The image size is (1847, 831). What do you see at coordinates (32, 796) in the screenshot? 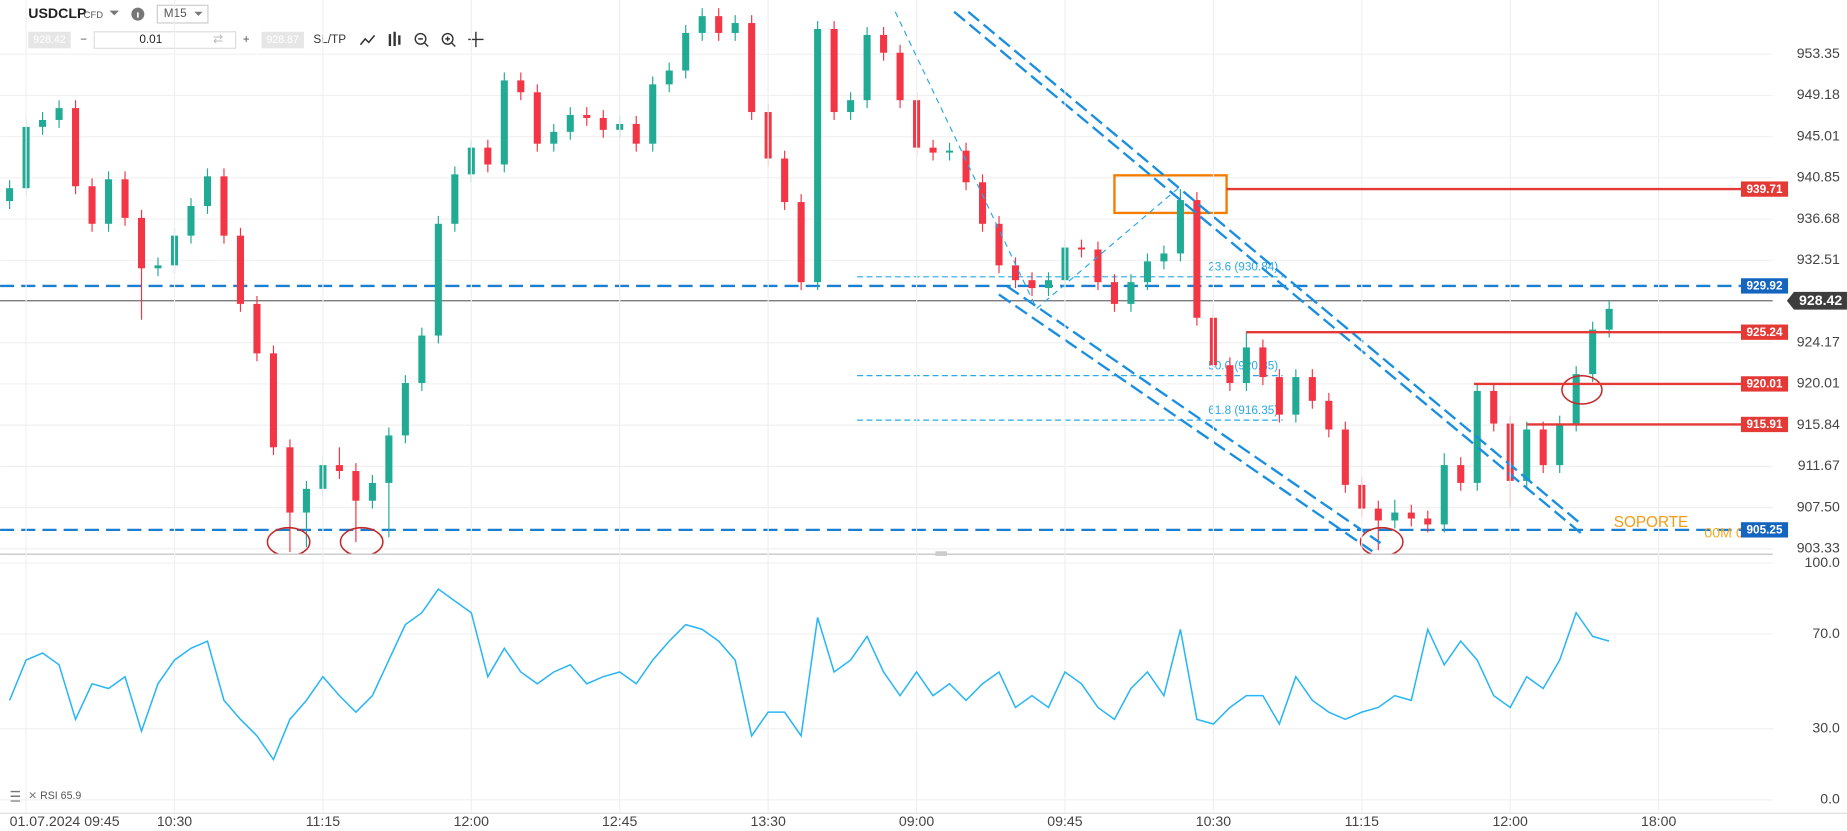
I see `indicator-close: ✕` at bounding box center [32, 796].